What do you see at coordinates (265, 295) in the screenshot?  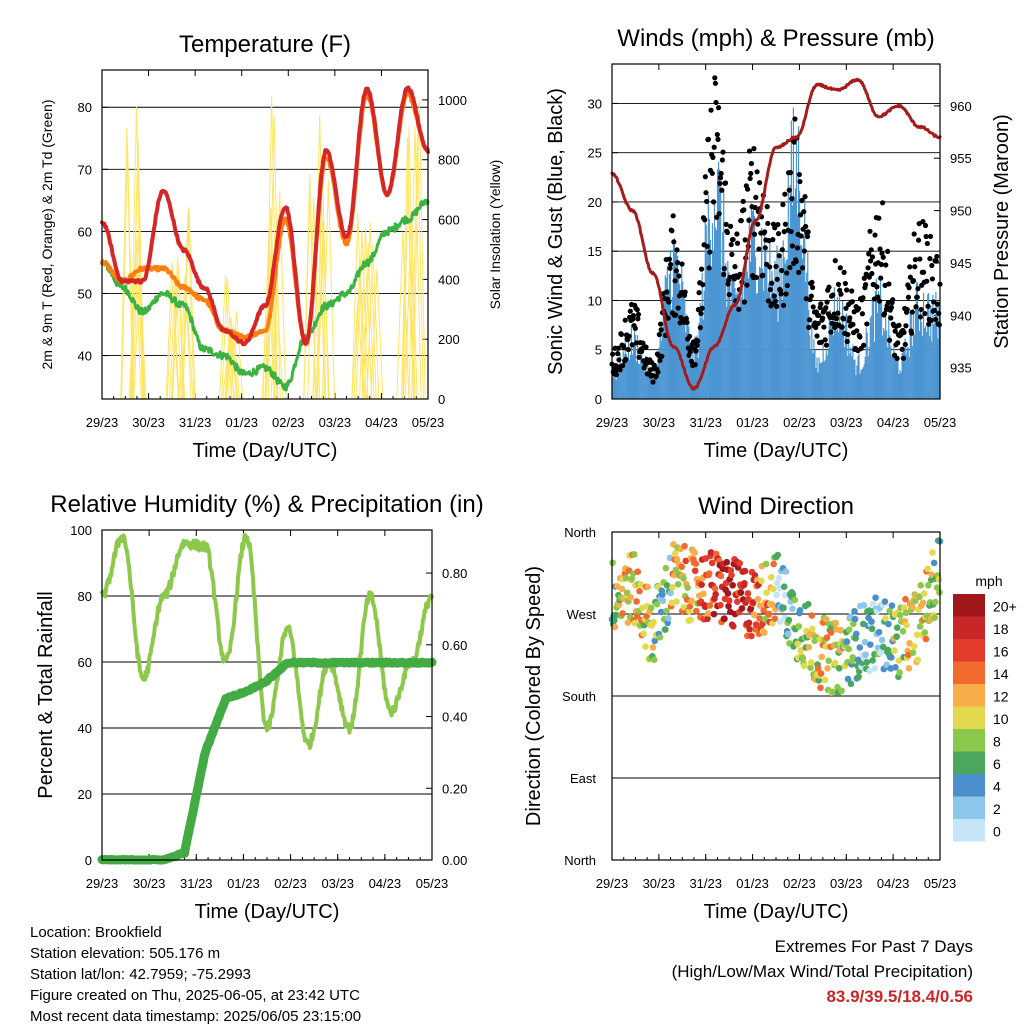 I see `dewpoint-line` at bounding box center [265, 295].